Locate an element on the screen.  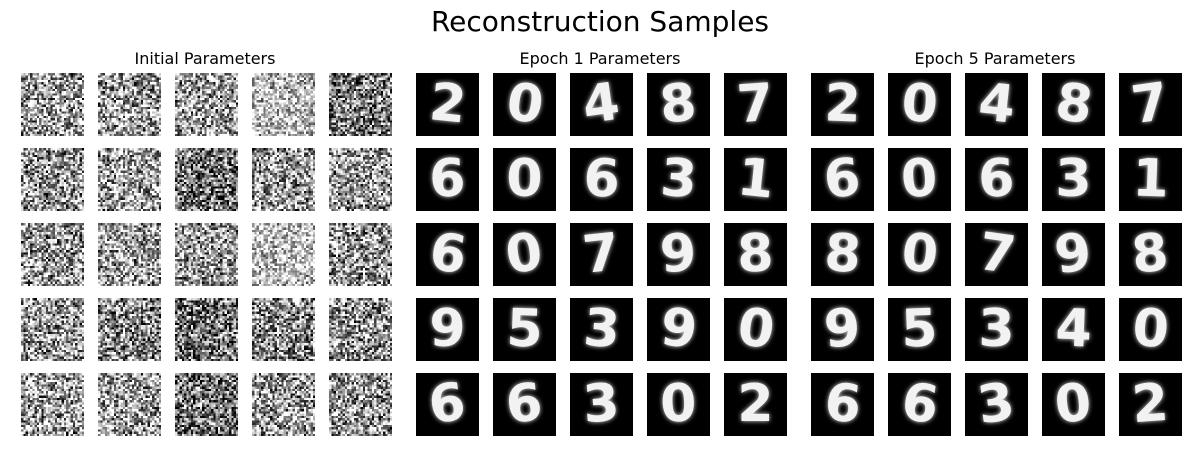
panel-title-initial: Initial Parameters is located at coordinates (205, 58).